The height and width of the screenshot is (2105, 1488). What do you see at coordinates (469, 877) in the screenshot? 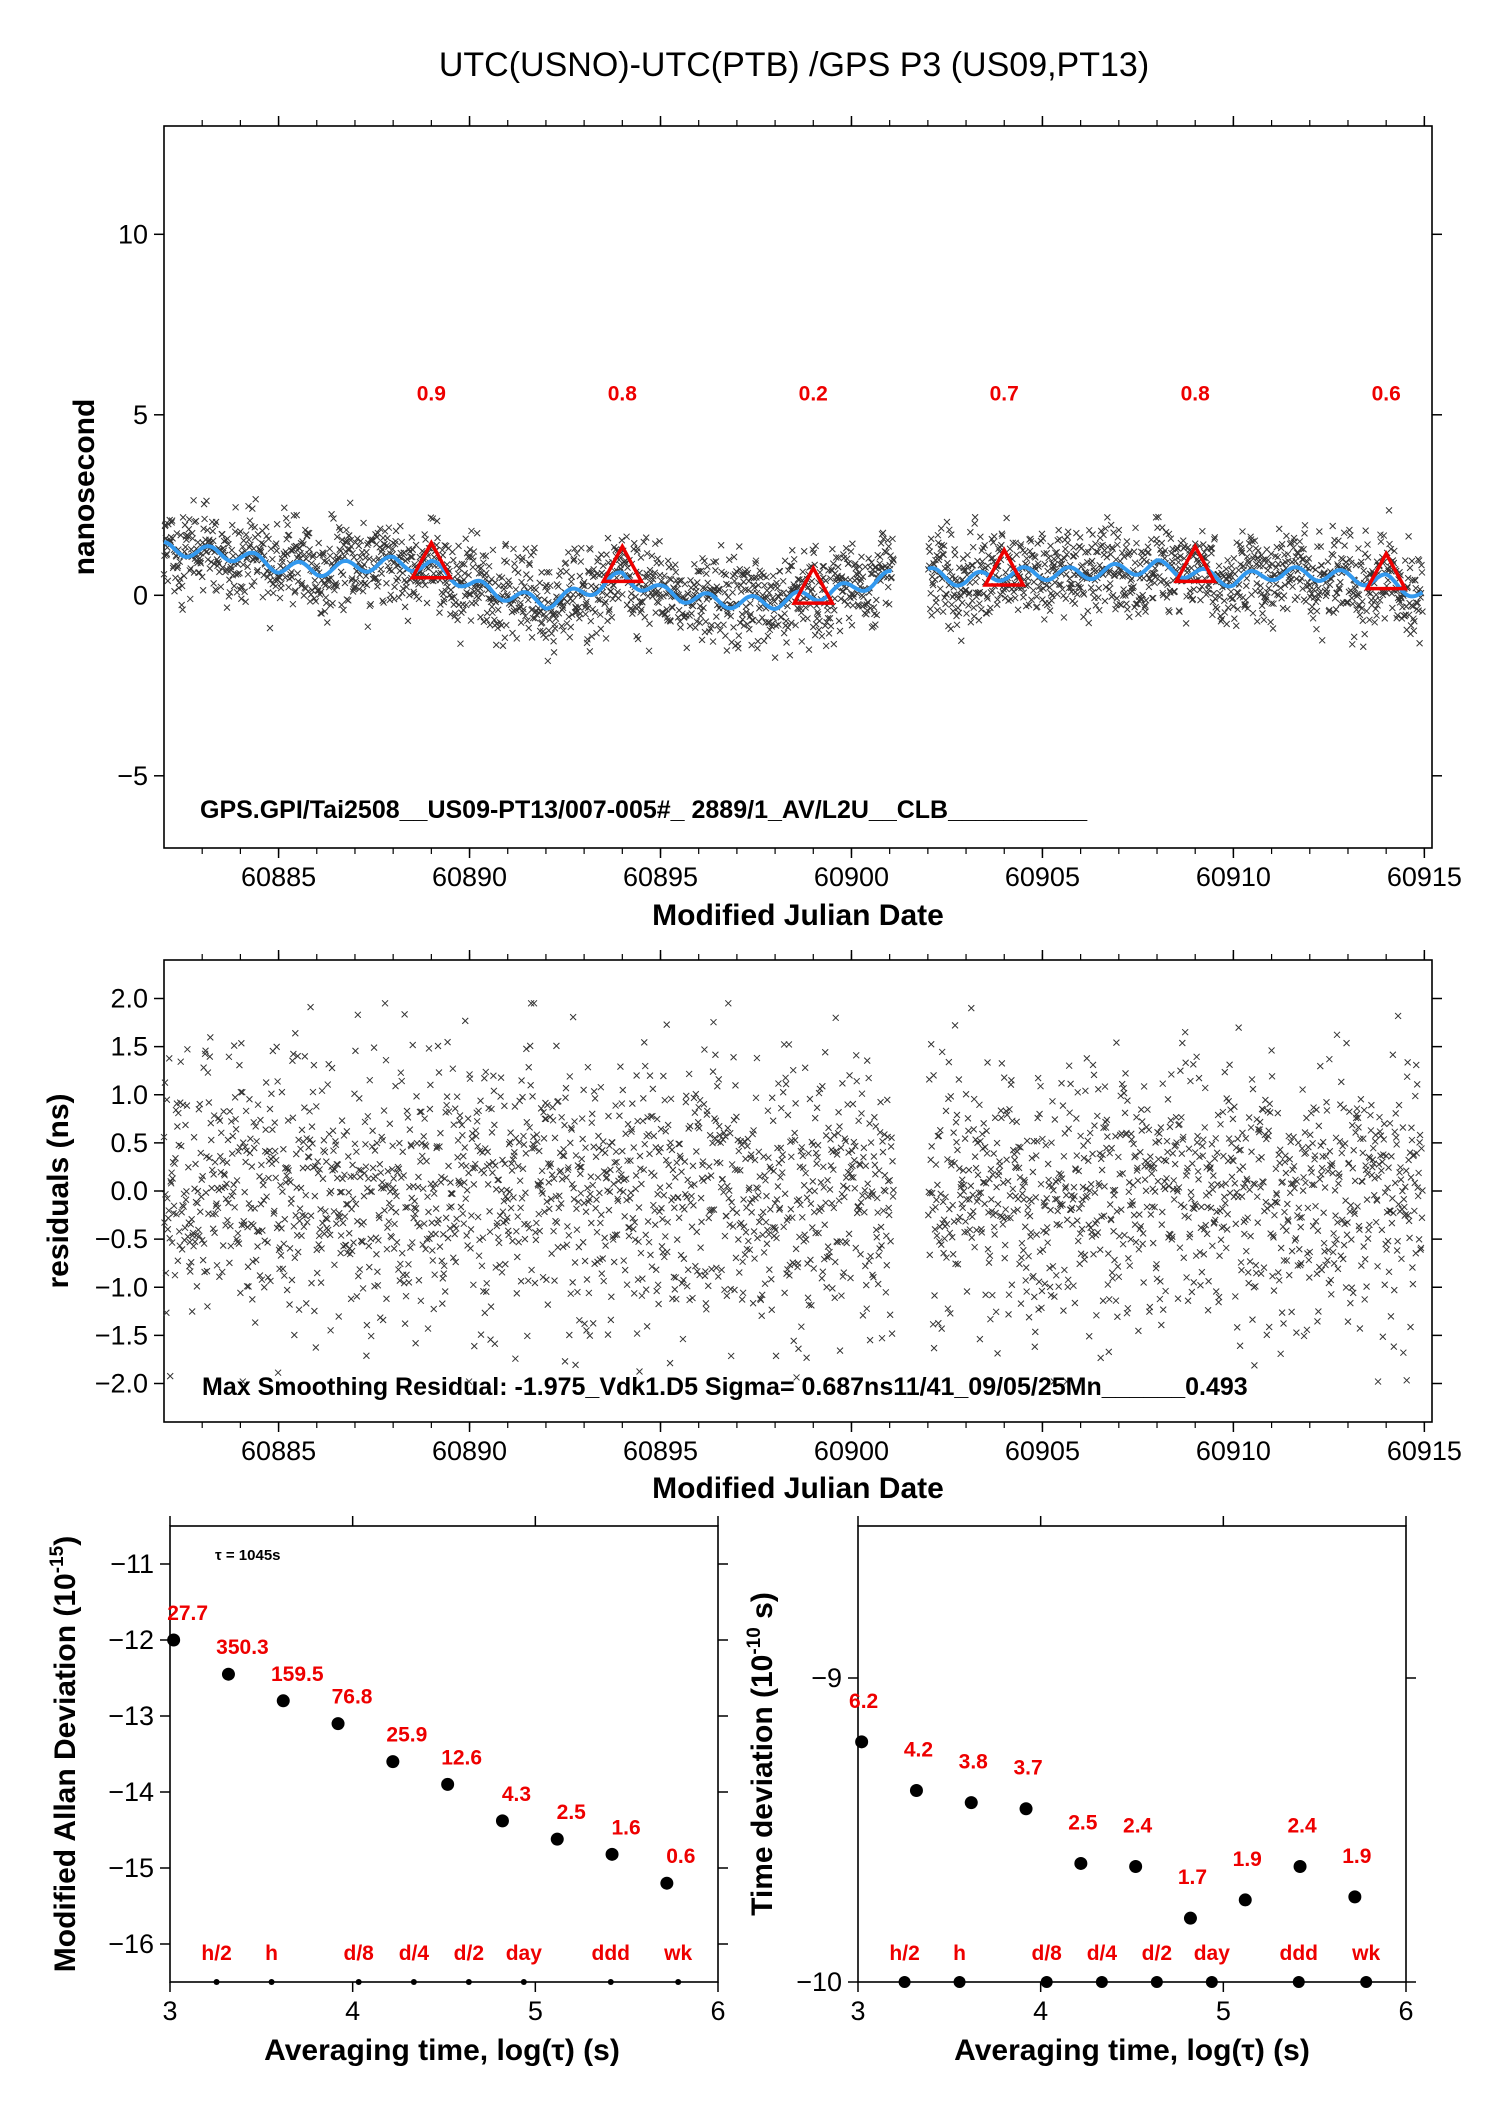
I see `top-x-tick-label: 60890` at bounding box center [469, 877].